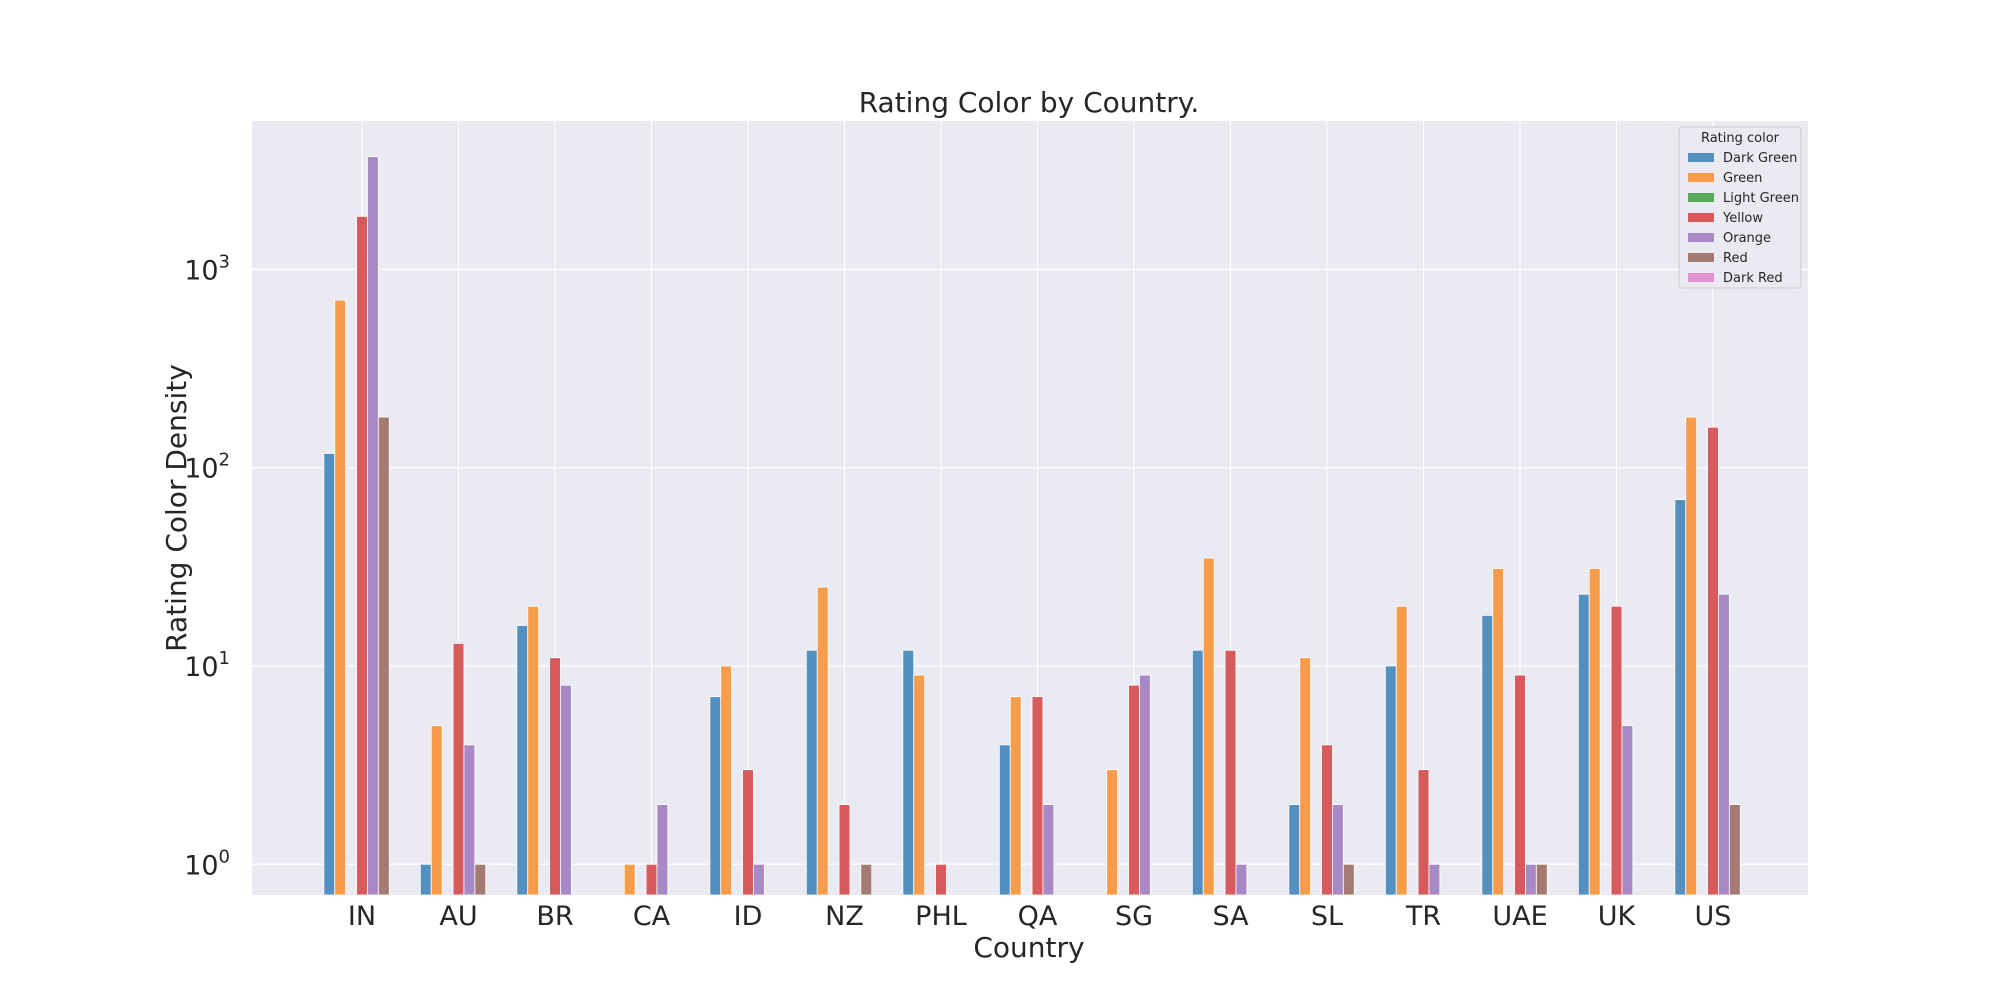 The image size is (2000, 1000). I want to click on y-tick-label: 10², so click(207, 467).